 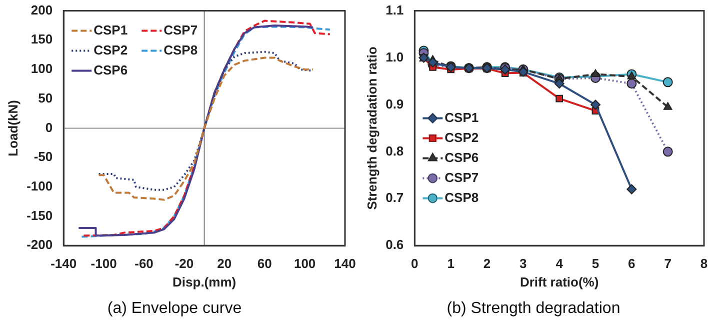 I want to click on x-tick-label: 3, so click(x=523, y=263).